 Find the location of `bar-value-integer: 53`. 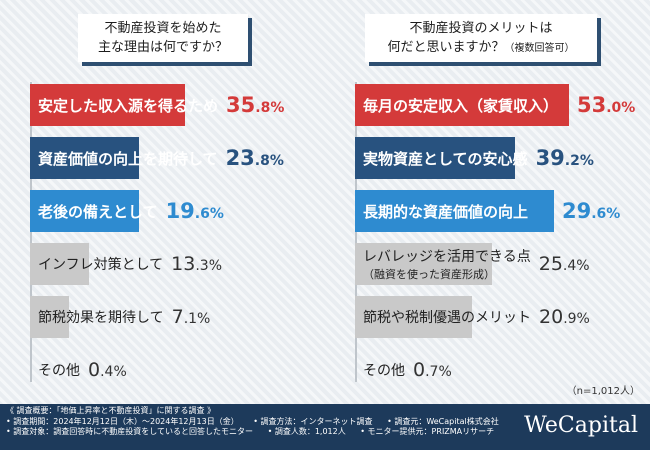

bar-value-integer: 53 is located at coordinates (592, 105).